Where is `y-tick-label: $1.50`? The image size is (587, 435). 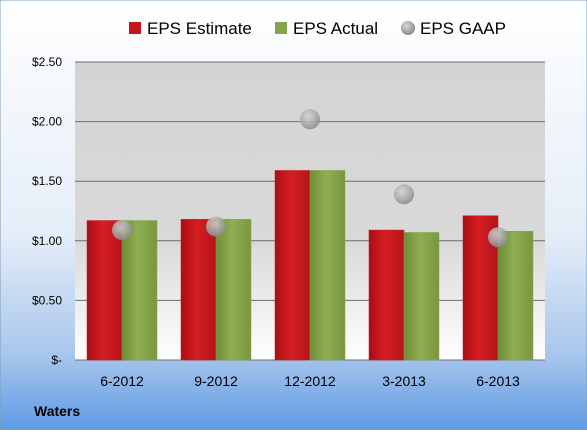 y-tick-label: $1.50 is located at coordinates (47, 181).